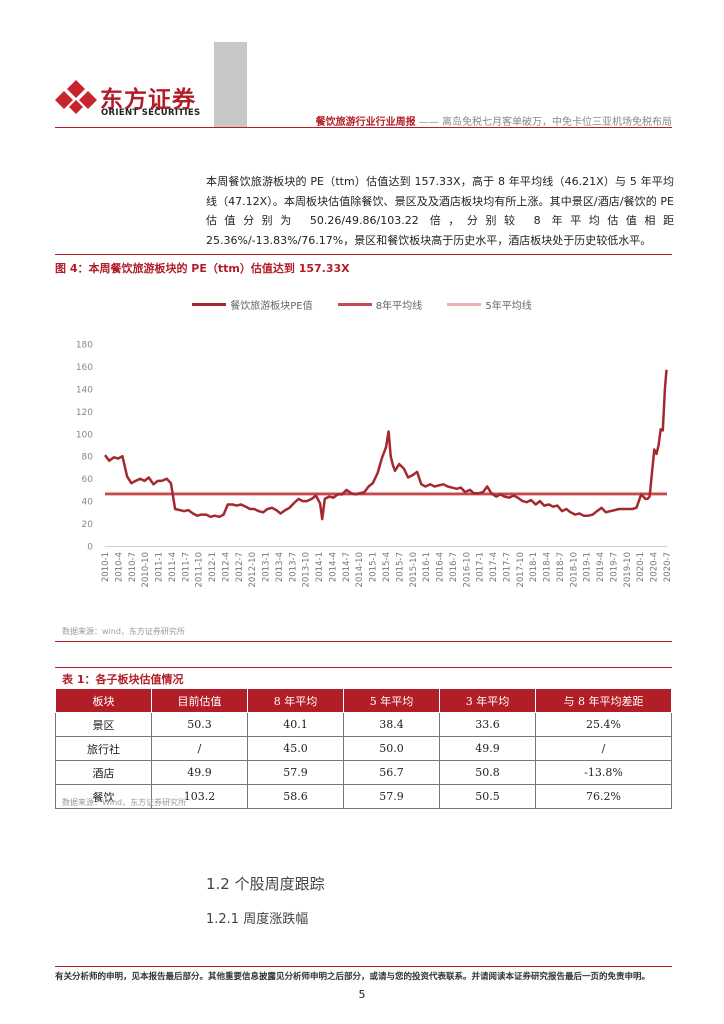 The height and width of the screenshot is (1024, 724). What do you see at coordinates (487, 772) in the screenshot?
I see `table-cell: 50.8` at bounding box center [487, 772].